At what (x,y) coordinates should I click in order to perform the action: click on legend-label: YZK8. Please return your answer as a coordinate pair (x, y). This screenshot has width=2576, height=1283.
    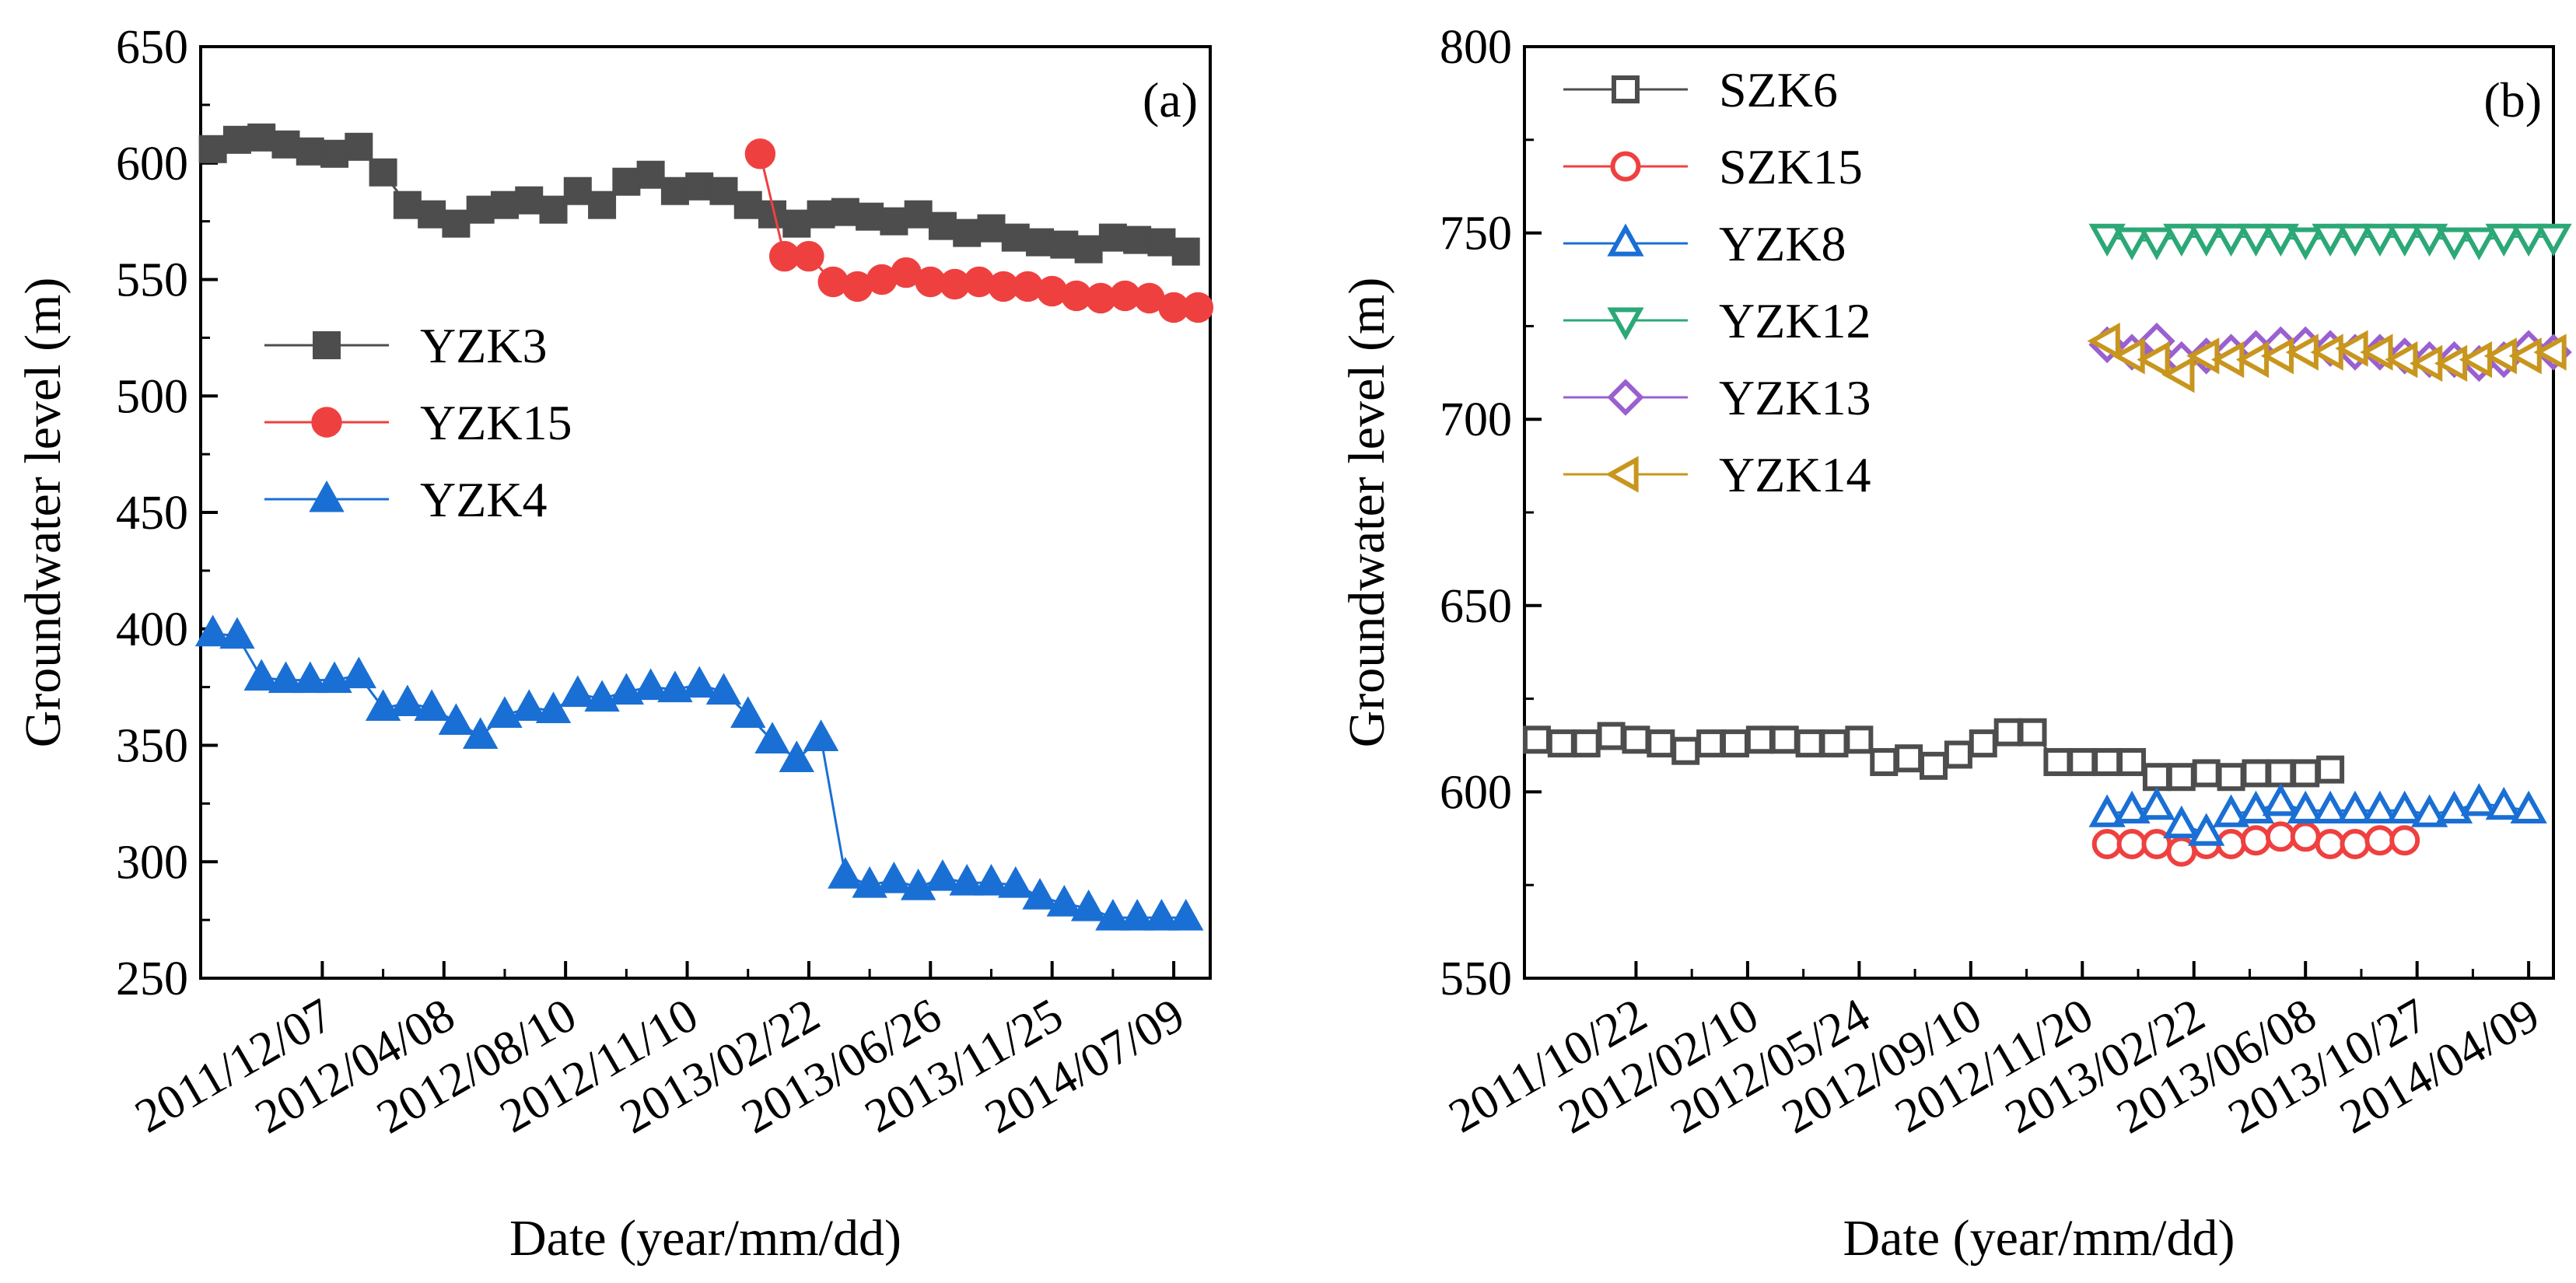
    Looking at the image, I should click on (1783, 243).